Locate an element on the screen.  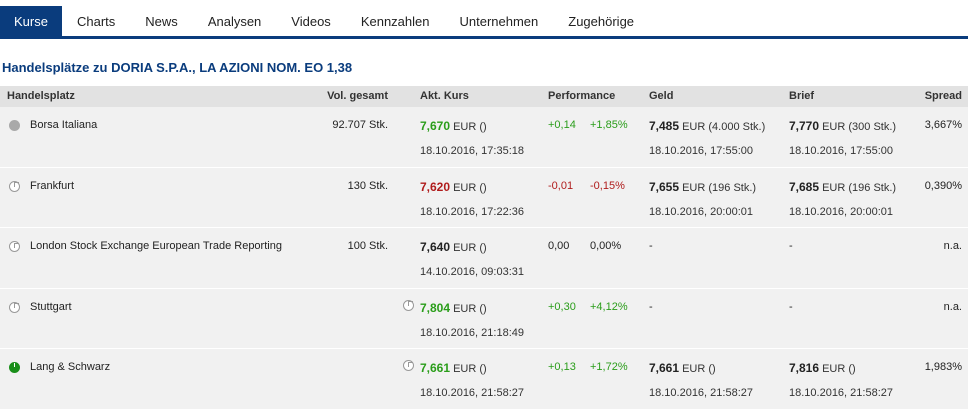
exchange-name: Frankfurt is located at coordinates (52, 185).